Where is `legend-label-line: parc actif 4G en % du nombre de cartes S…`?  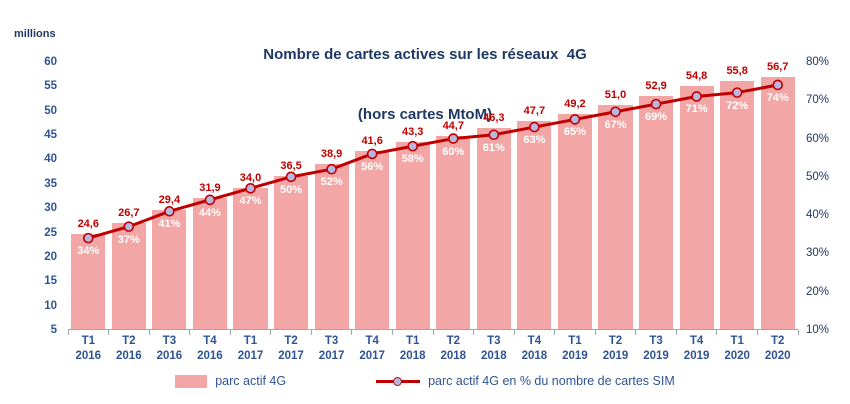
legend-label-line: parc actif 4G en % du nombre de cartes S… is located at coordinates (551, 381).